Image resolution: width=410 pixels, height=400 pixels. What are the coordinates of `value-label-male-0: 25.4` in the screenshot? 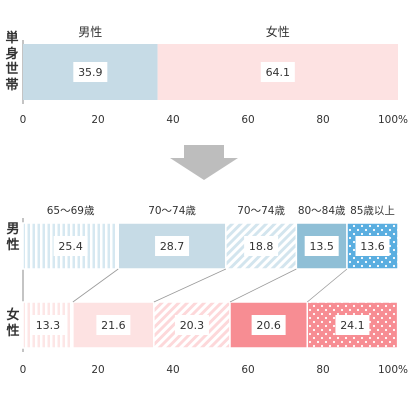 It's located at (70, 246).